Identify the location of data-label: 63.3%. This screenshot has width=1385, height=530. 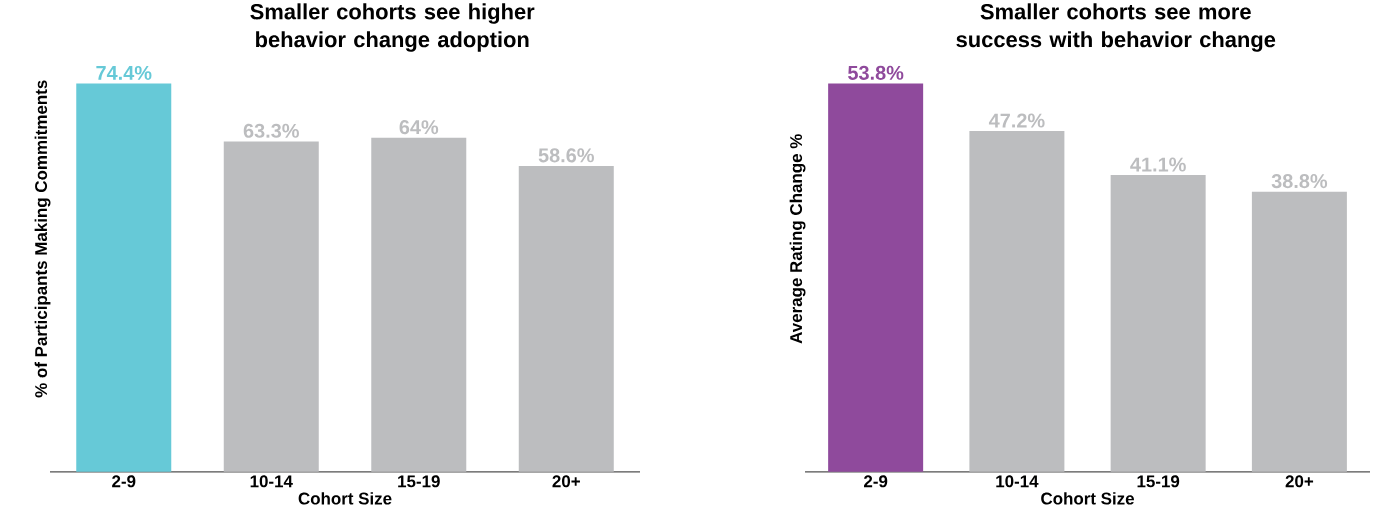
(271, 130).